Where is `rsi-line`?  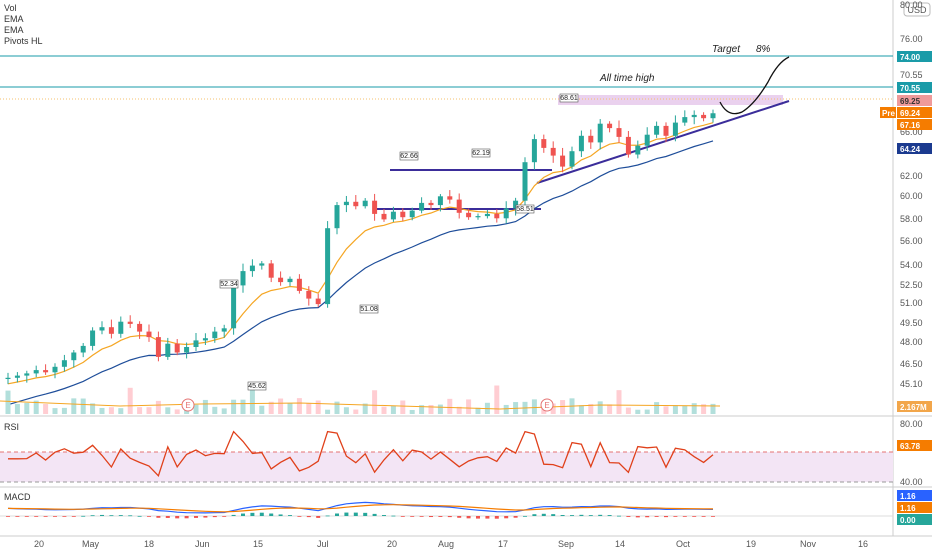
rsi-line is located at coordinates (361, 454).